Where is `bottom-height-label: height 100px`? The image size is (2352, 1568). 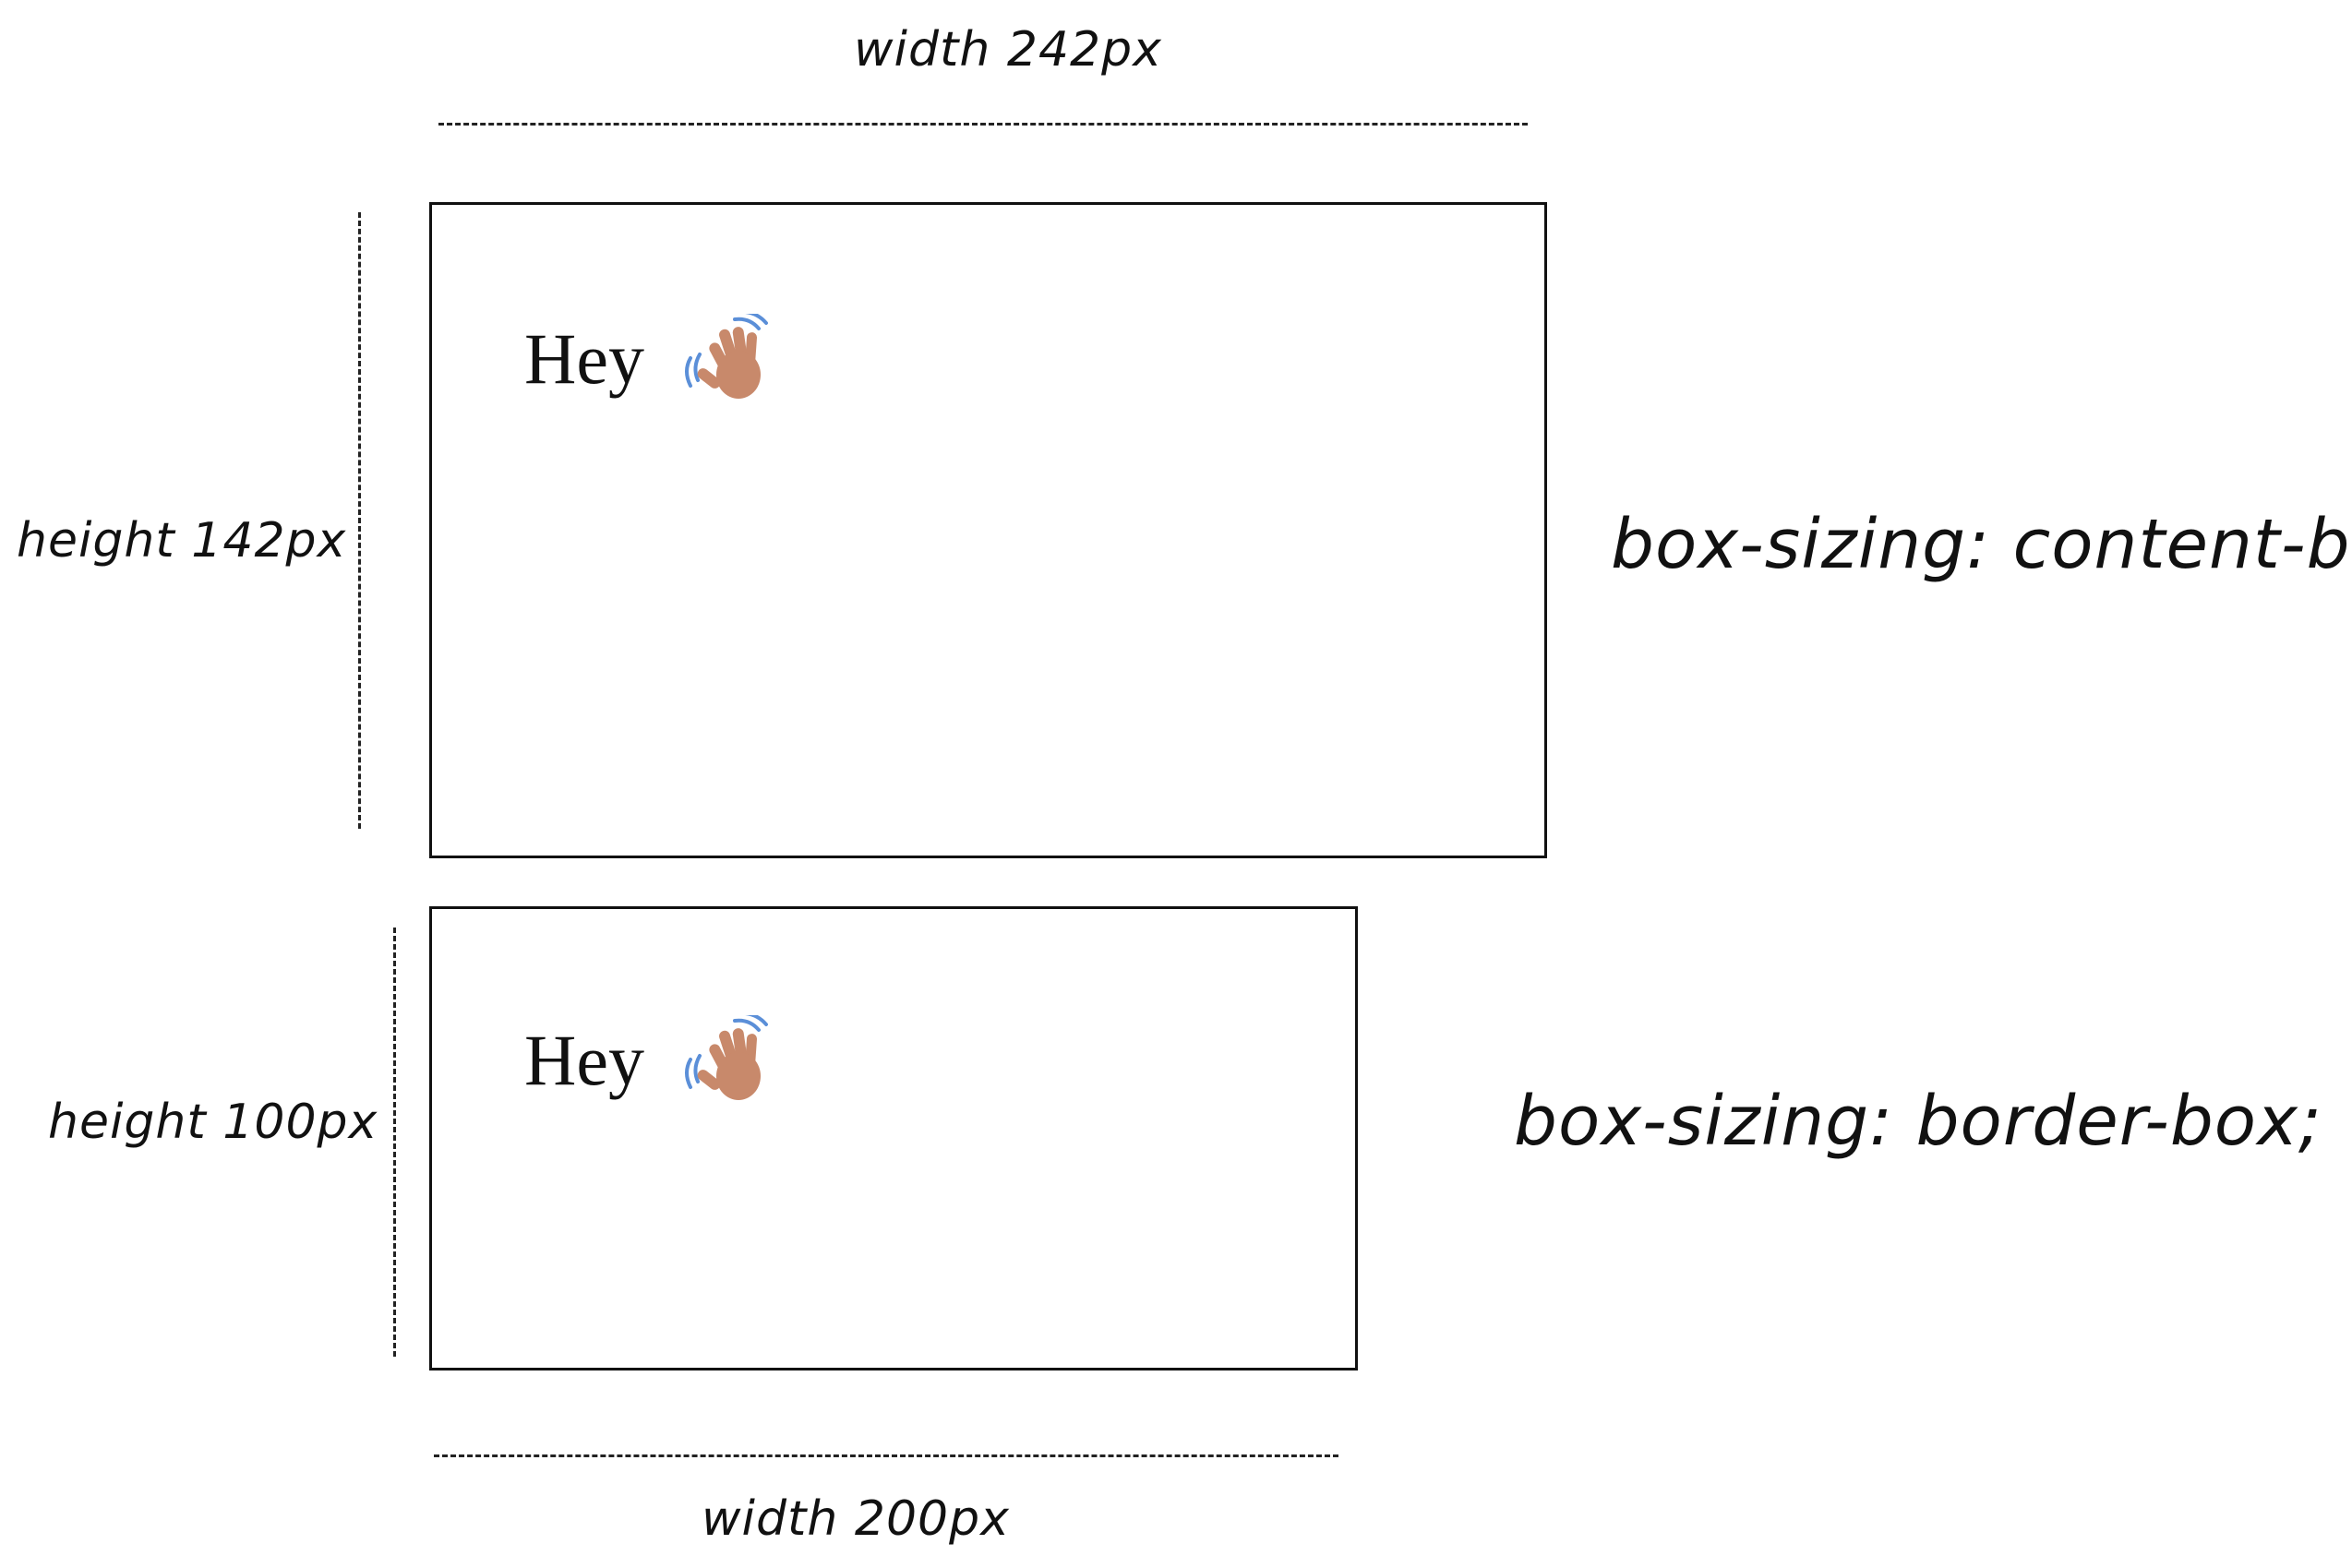
bottom-height-label: height 100px is located at coordinates (213, 1122).